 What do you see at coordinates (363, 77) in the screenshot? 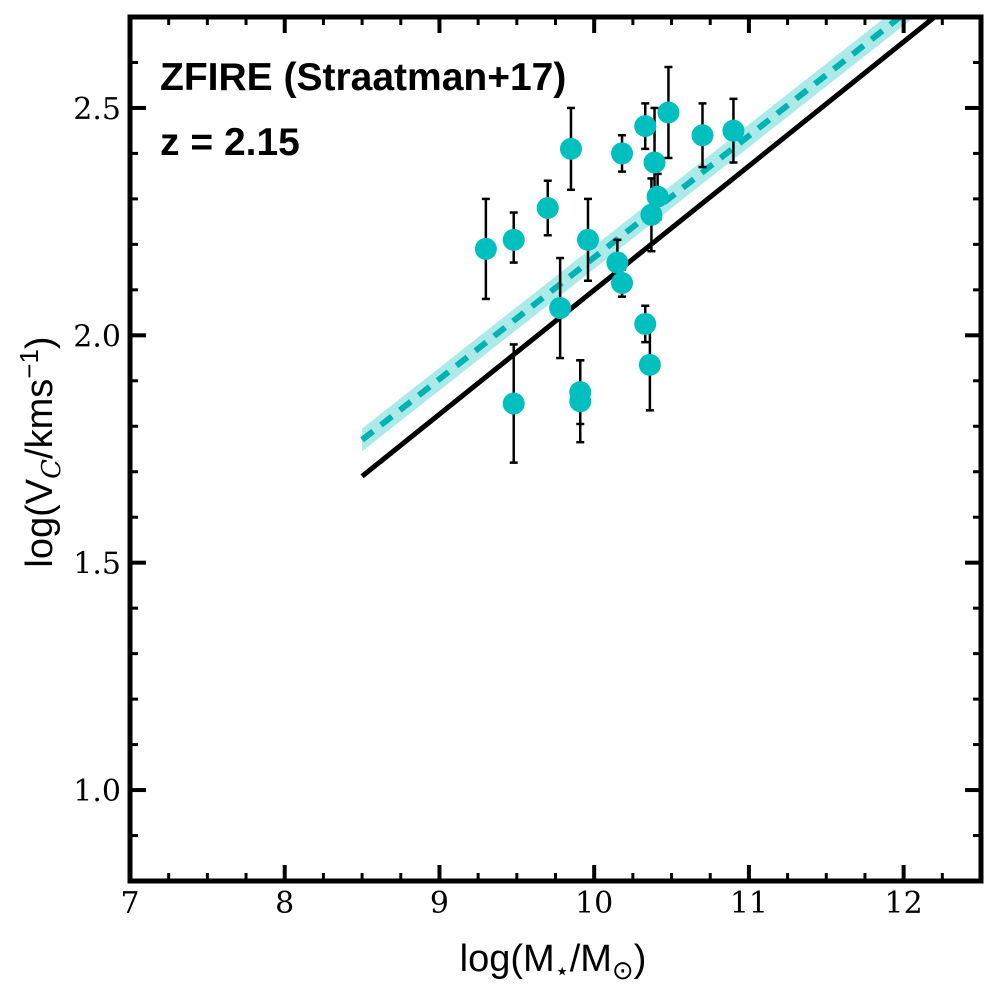
I see `annotation-survey: ZFIRE (Straatman+17)` at bounding box center [363, 77].